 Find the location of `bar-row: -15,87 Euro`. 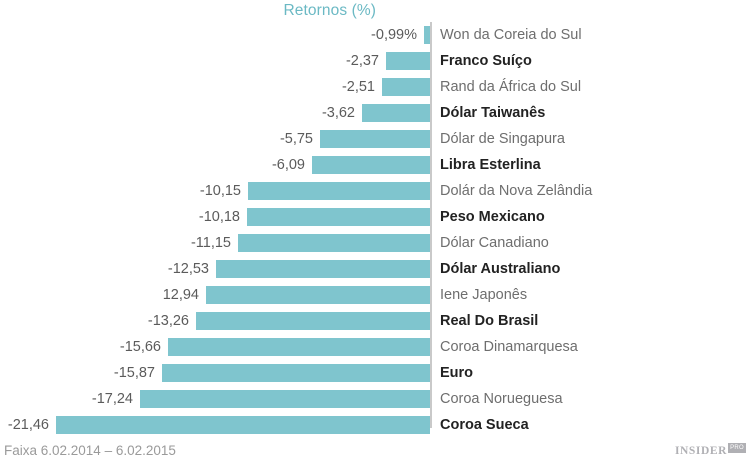

bar-row: -15,87 Euro is located at coordinates (375, 373).